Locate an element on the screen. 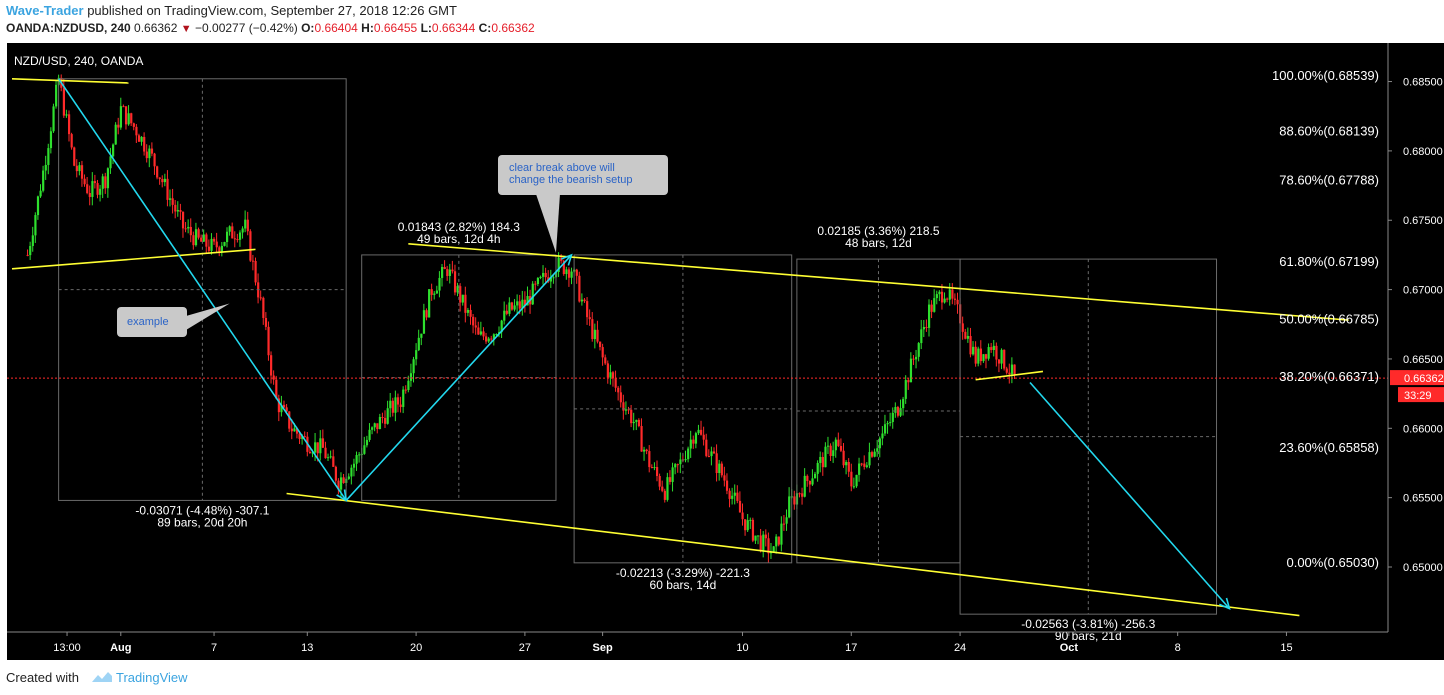 The height and width of the screenshot is (695, 1444). callout-box is located at coordinates (583, 175).